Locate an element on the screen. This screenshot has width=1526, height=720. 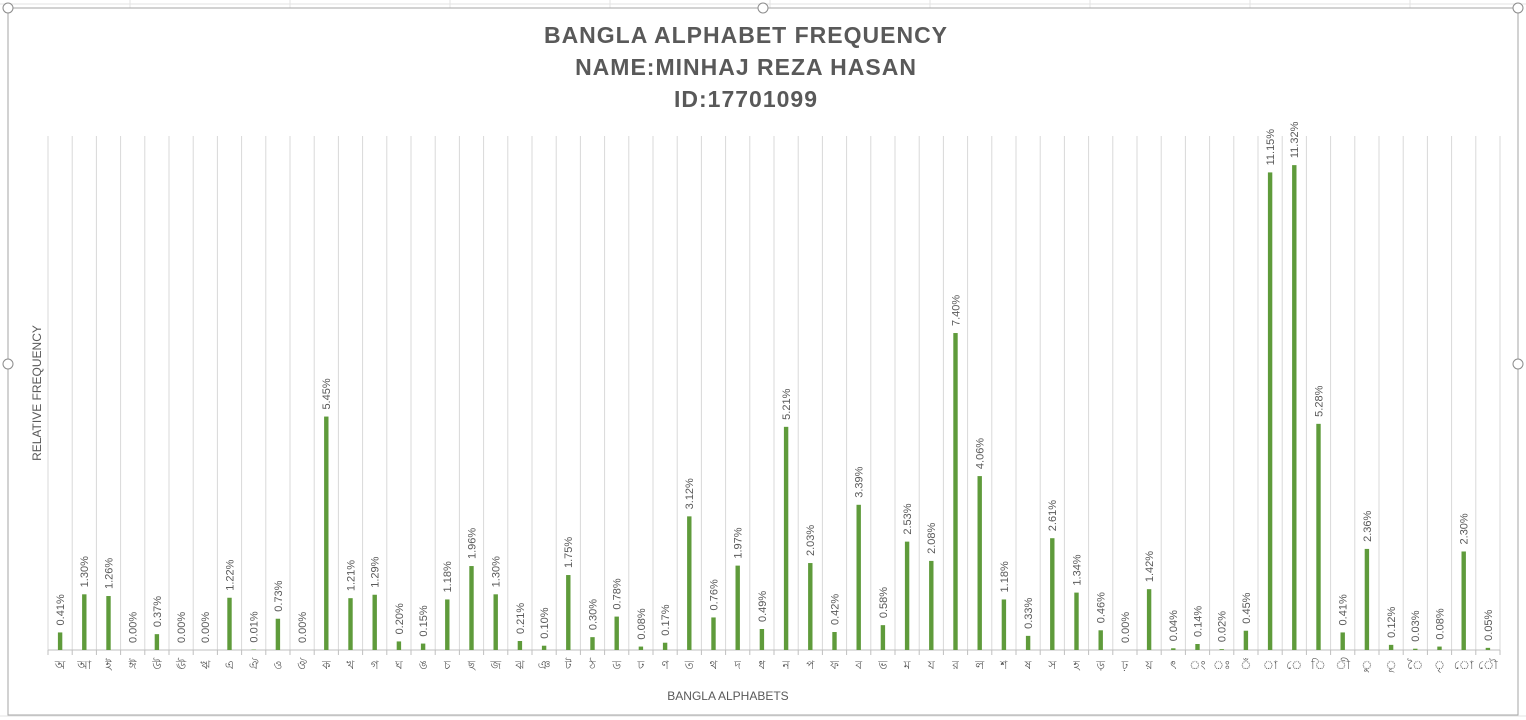
x-tick-label: ল is located at coordinates (979, 665).